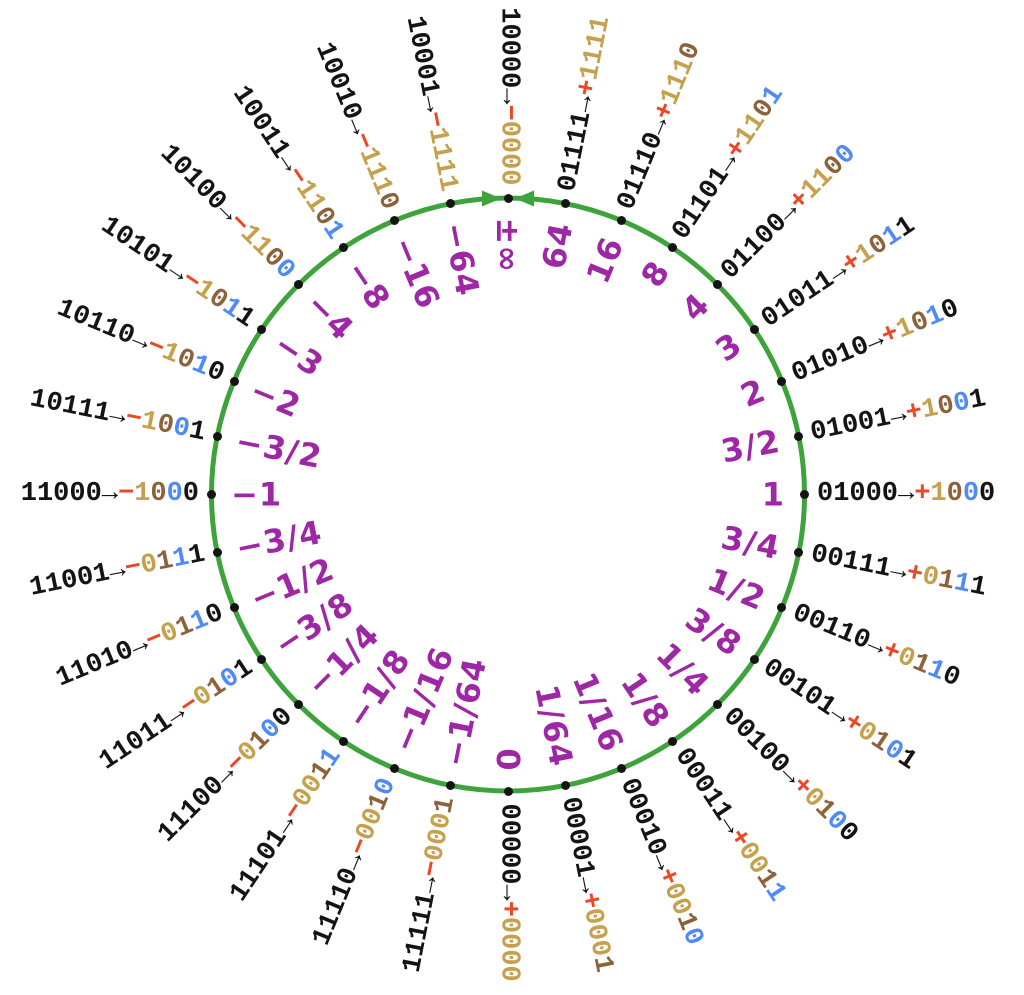  Describe the element at coordinates (508, 245) in the screenshot. I see `value-label-0: ±∞` at that location.